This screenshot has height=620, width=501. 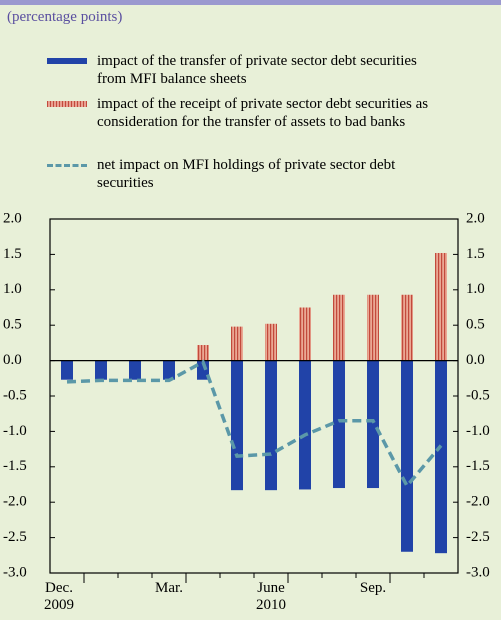 I want to click on y-tick-label: 2.0, so click(x=12, y=218).